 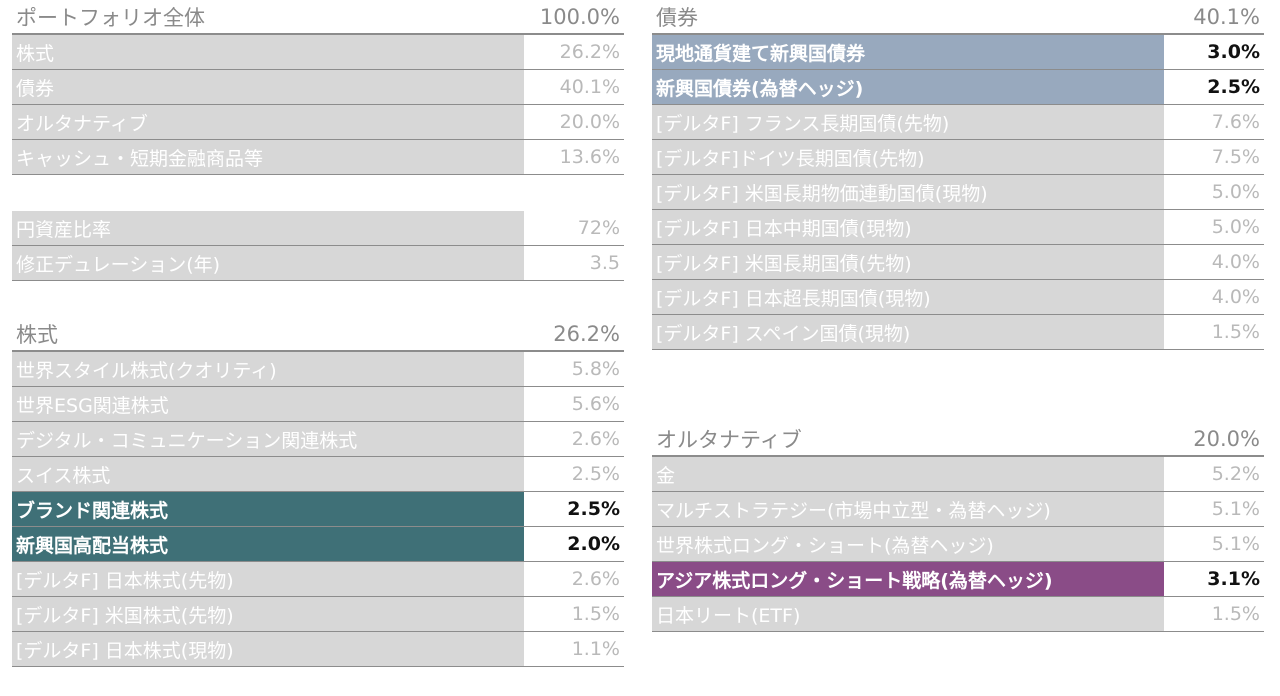 What do you see at coordinates (574, 404) in the screenshot?
I see `row-value: 5.6%` at bounding box center [574, 404].